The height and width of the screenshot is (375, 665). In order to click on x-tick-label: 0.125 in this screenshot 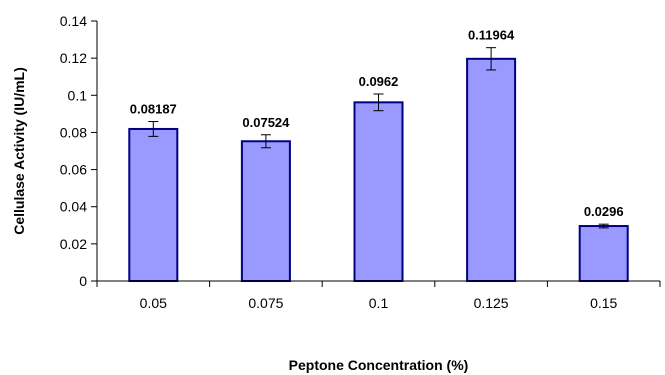, I will do `click(491, 303)`.